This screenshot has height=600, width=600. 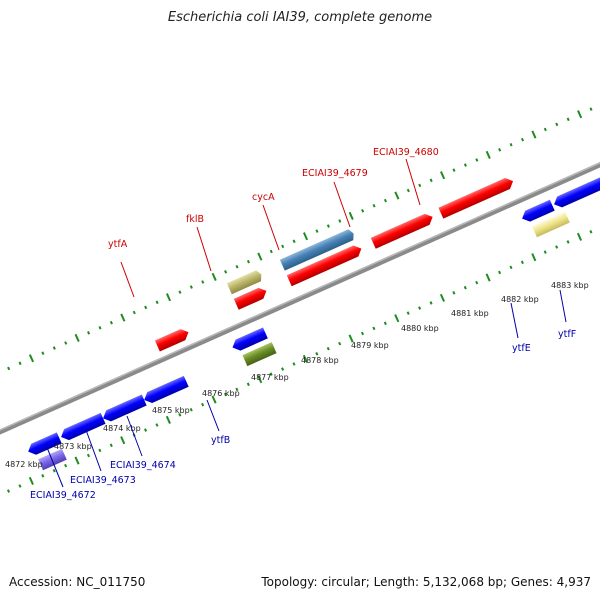 What do you see at coordinates (251, 297) in the screenshot?
I see `gene-fklB` at bounding box center [251, 297].